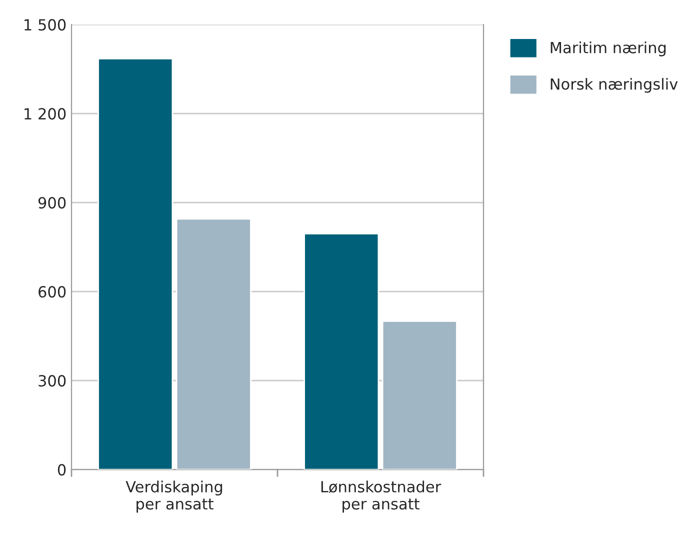  I want to click on legend-label: Maritim næring, so click(608, 49).